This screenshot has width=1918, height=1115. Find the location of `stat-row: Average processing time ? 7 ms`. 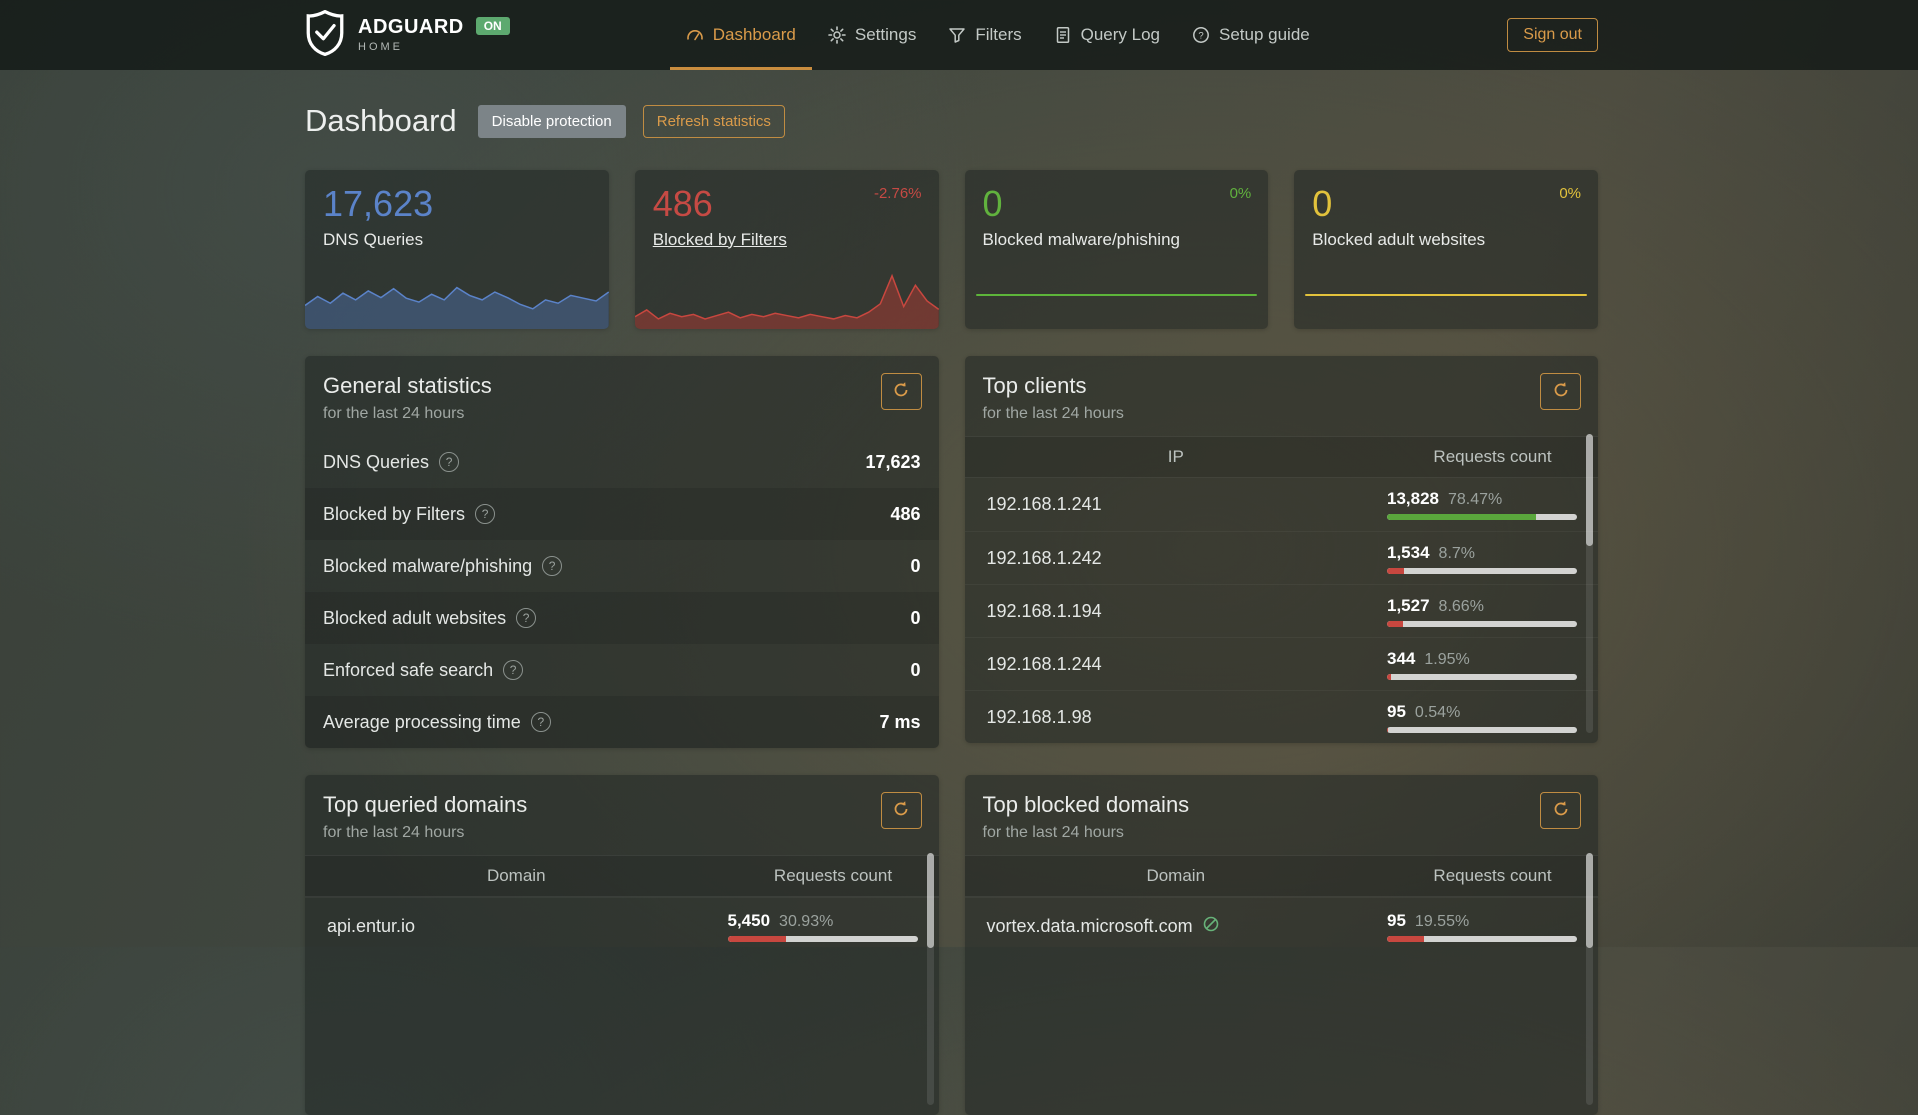

stat-row: Average processing time ? 7 ms is located at coordinates (622, 722).